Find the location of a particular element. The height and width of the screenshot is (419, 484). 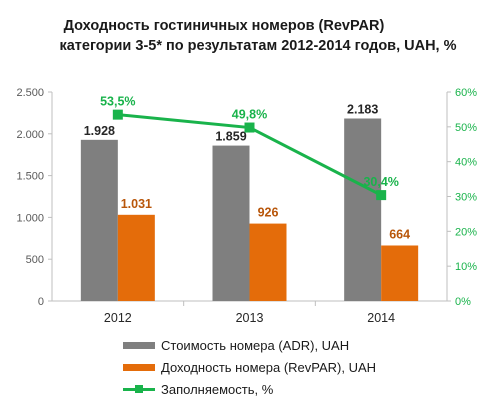

y-left-tick-label: 500 is located at coordinates (35, 260).